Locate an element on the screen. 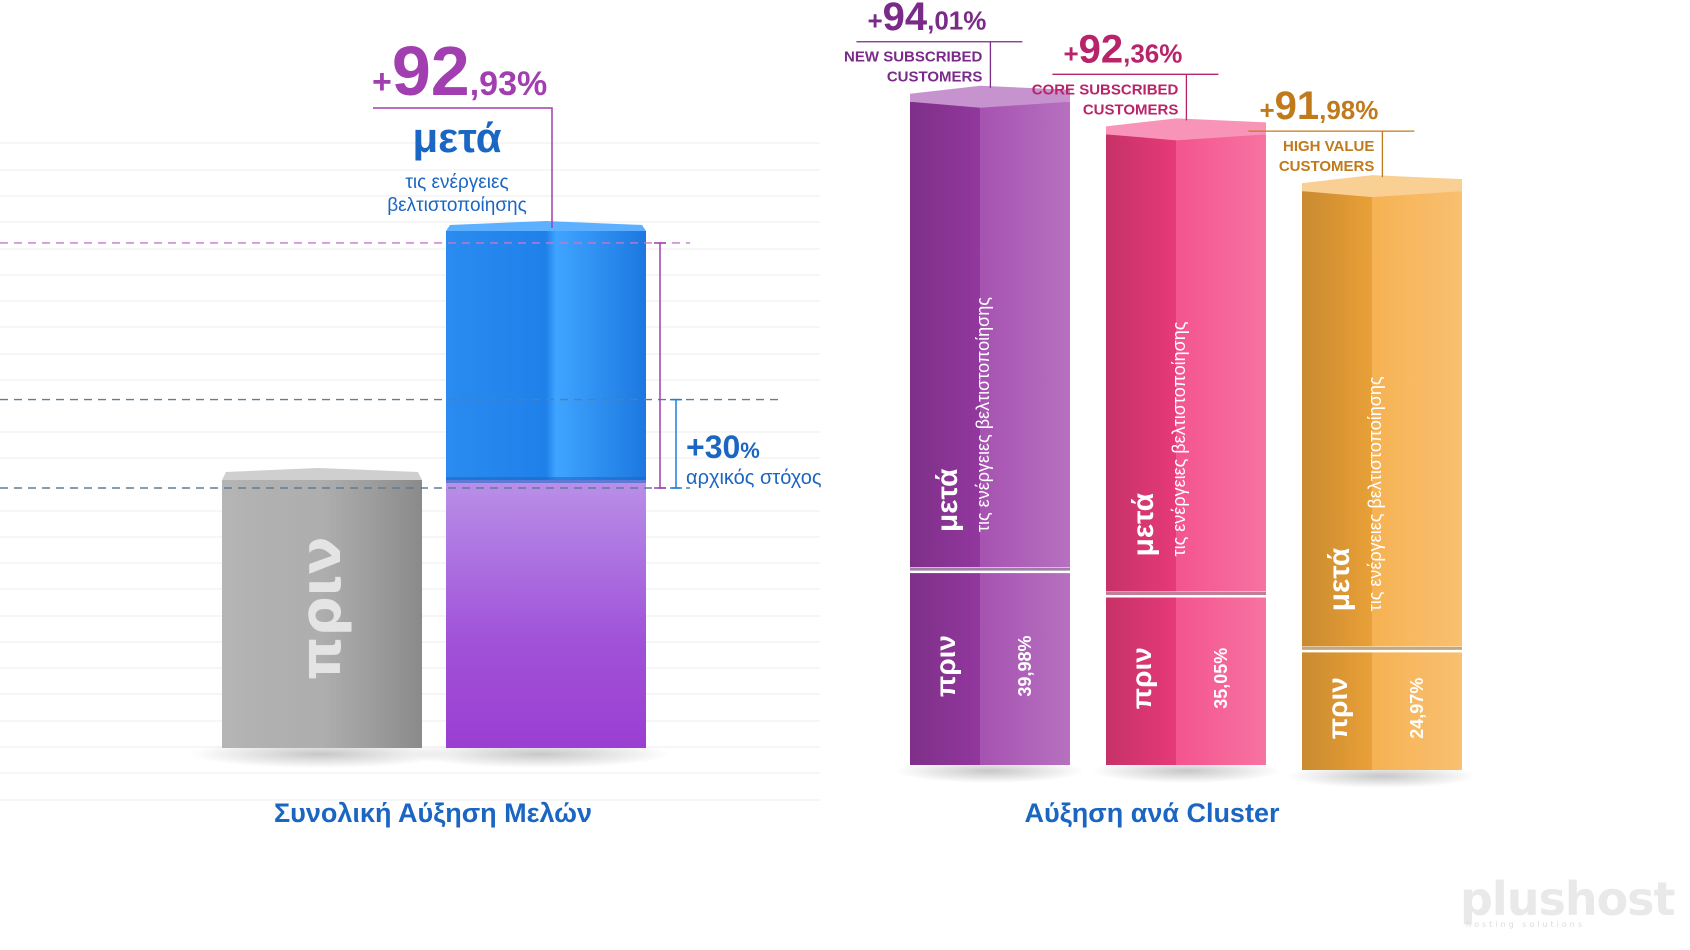  chart-title: Συνολική Αύξηση Μελών is located at coordinates (433, 813).